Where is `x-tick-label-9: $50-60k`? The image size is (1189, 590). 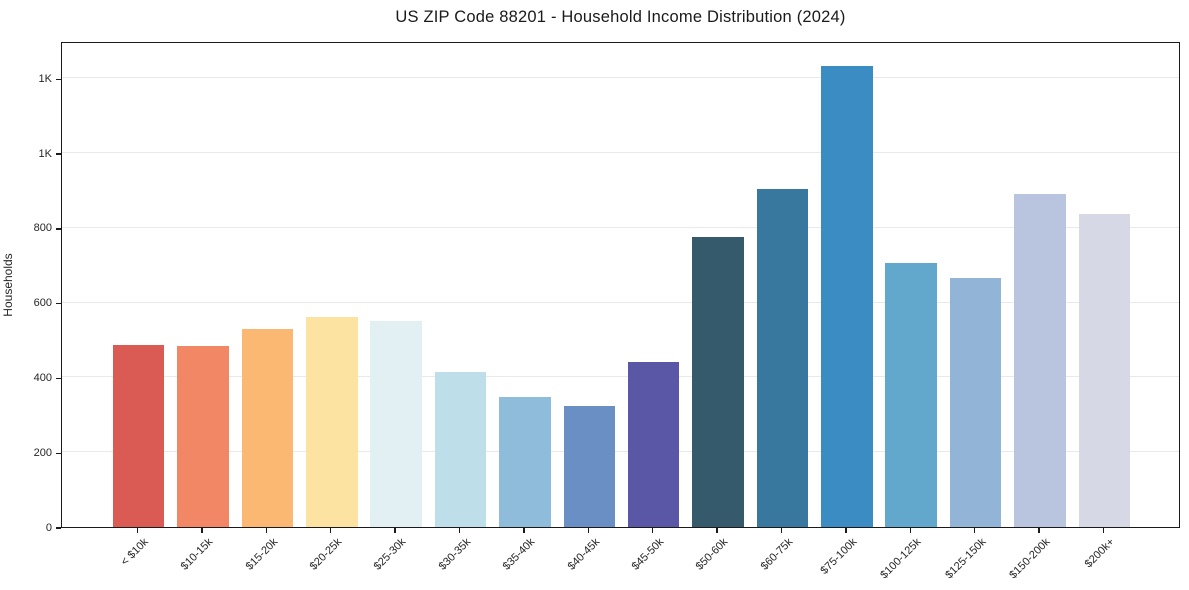
x-tick-label-9: $50-60k is located at coordinates (712, 554).